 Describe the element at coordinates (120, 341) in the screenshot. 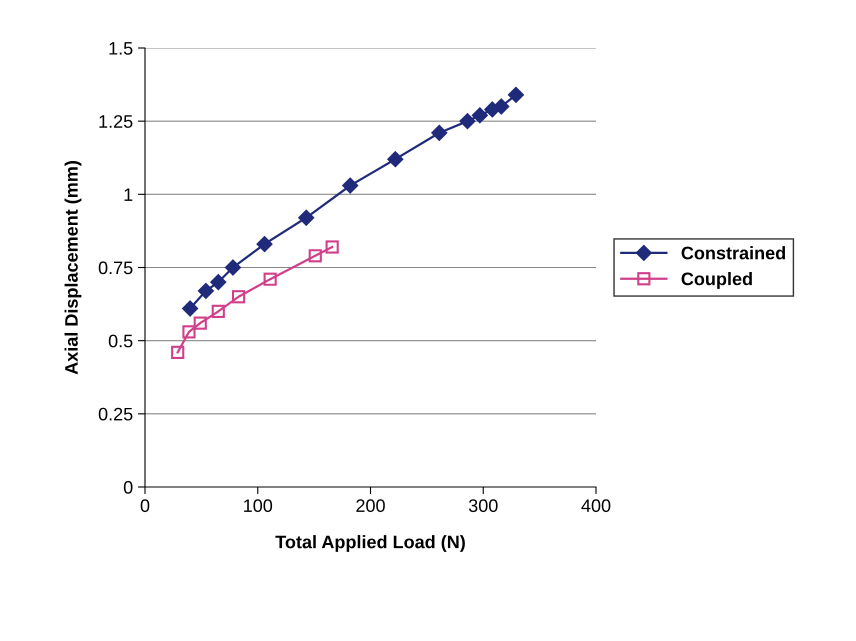

I see `y-tick-label: 0.5` at that location.